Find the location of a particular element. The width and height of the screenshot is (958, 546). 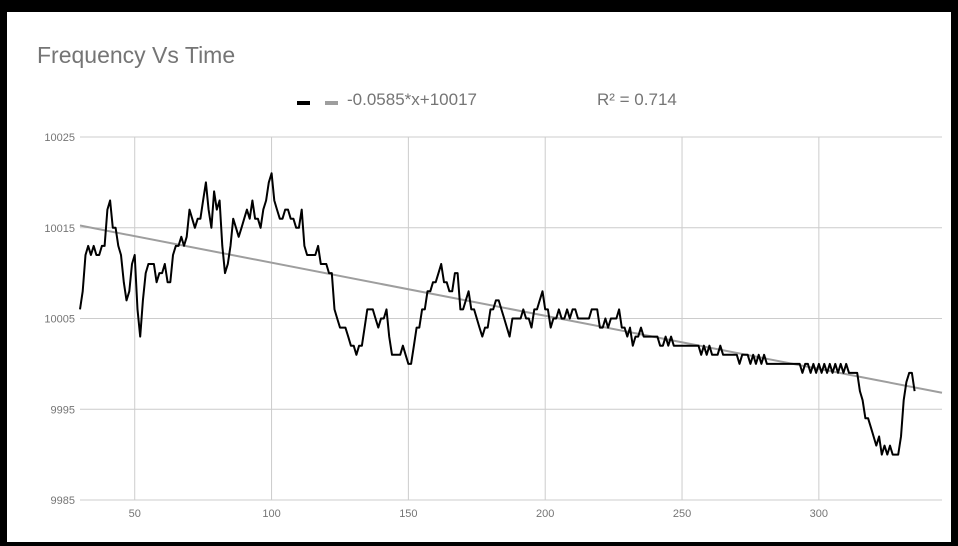

legend-trendline-label: -0.0585*x+10017 is located at coordinates (412, 99).